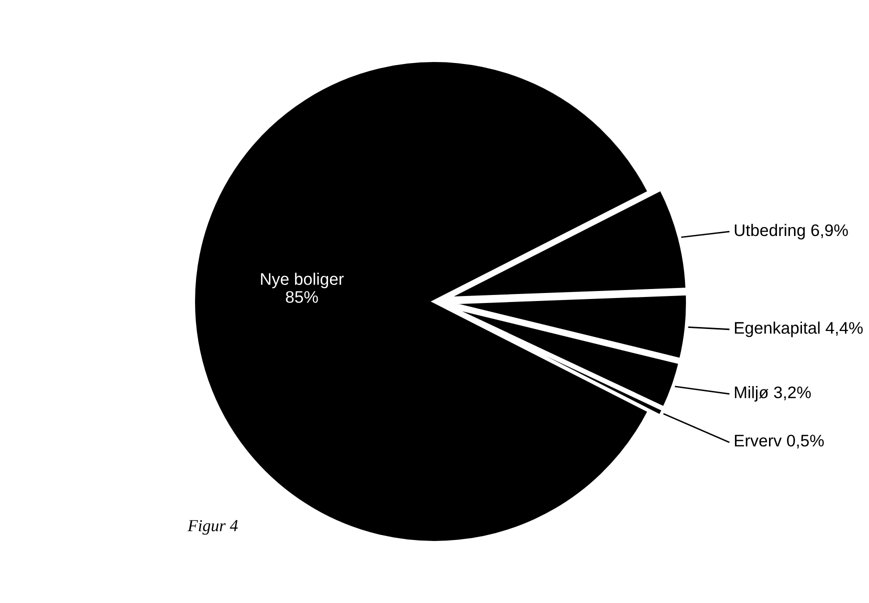  Describe the element at coordinates (779, 441) in the screenshot. I see `slice-label: Erverv 0,5%` at that location.